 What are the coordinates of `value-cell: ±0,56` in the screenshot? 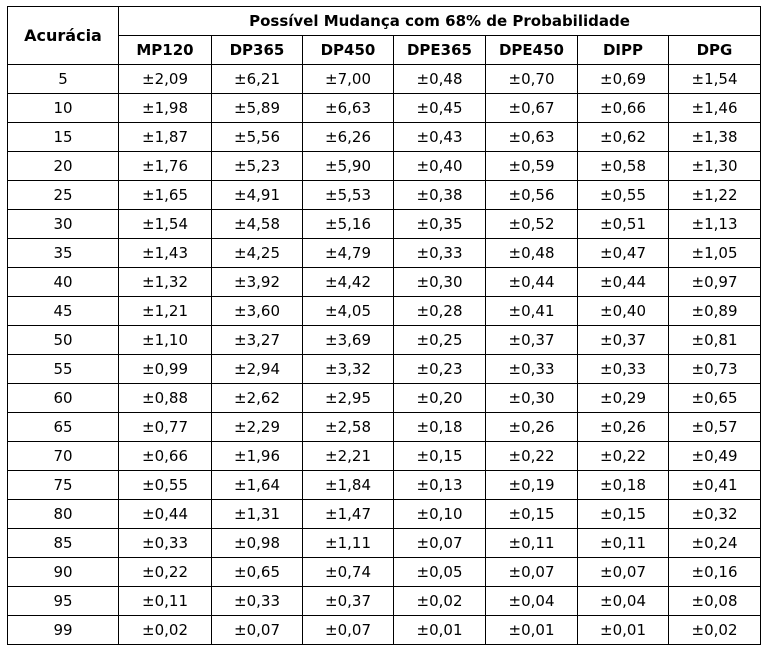 It's located at (531, 195).